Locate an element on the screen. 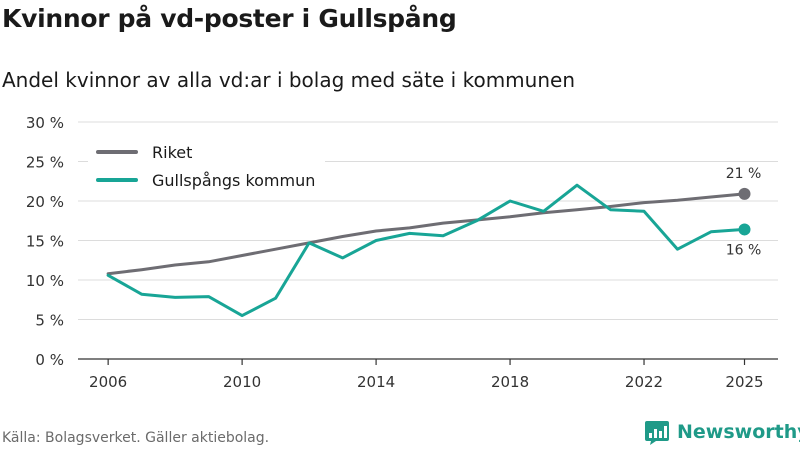 The height and width of the screenshot is (450, 800). y-tick-label: 0 % is located at coordinates (49, 360).